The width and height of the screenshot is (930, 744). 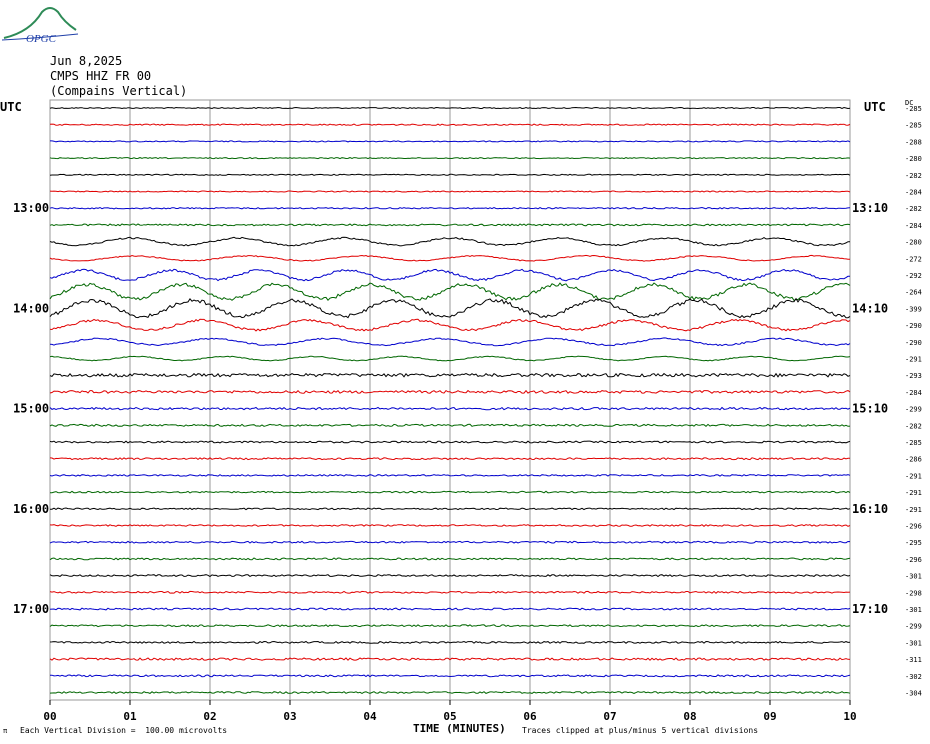 I want to click on dc-offset-label: -304, so click(x=913, y=694).